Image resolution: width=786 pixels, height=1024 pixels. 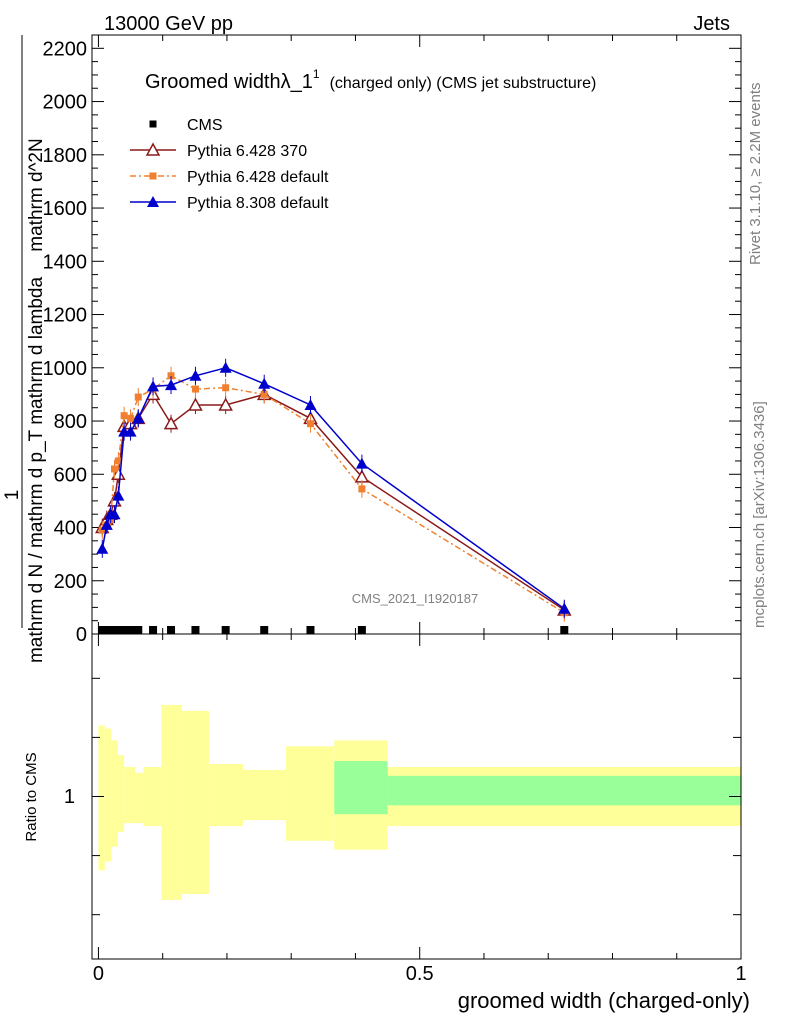 I want to click on x-tick-label: 0.5, so click(x=420, y=974).